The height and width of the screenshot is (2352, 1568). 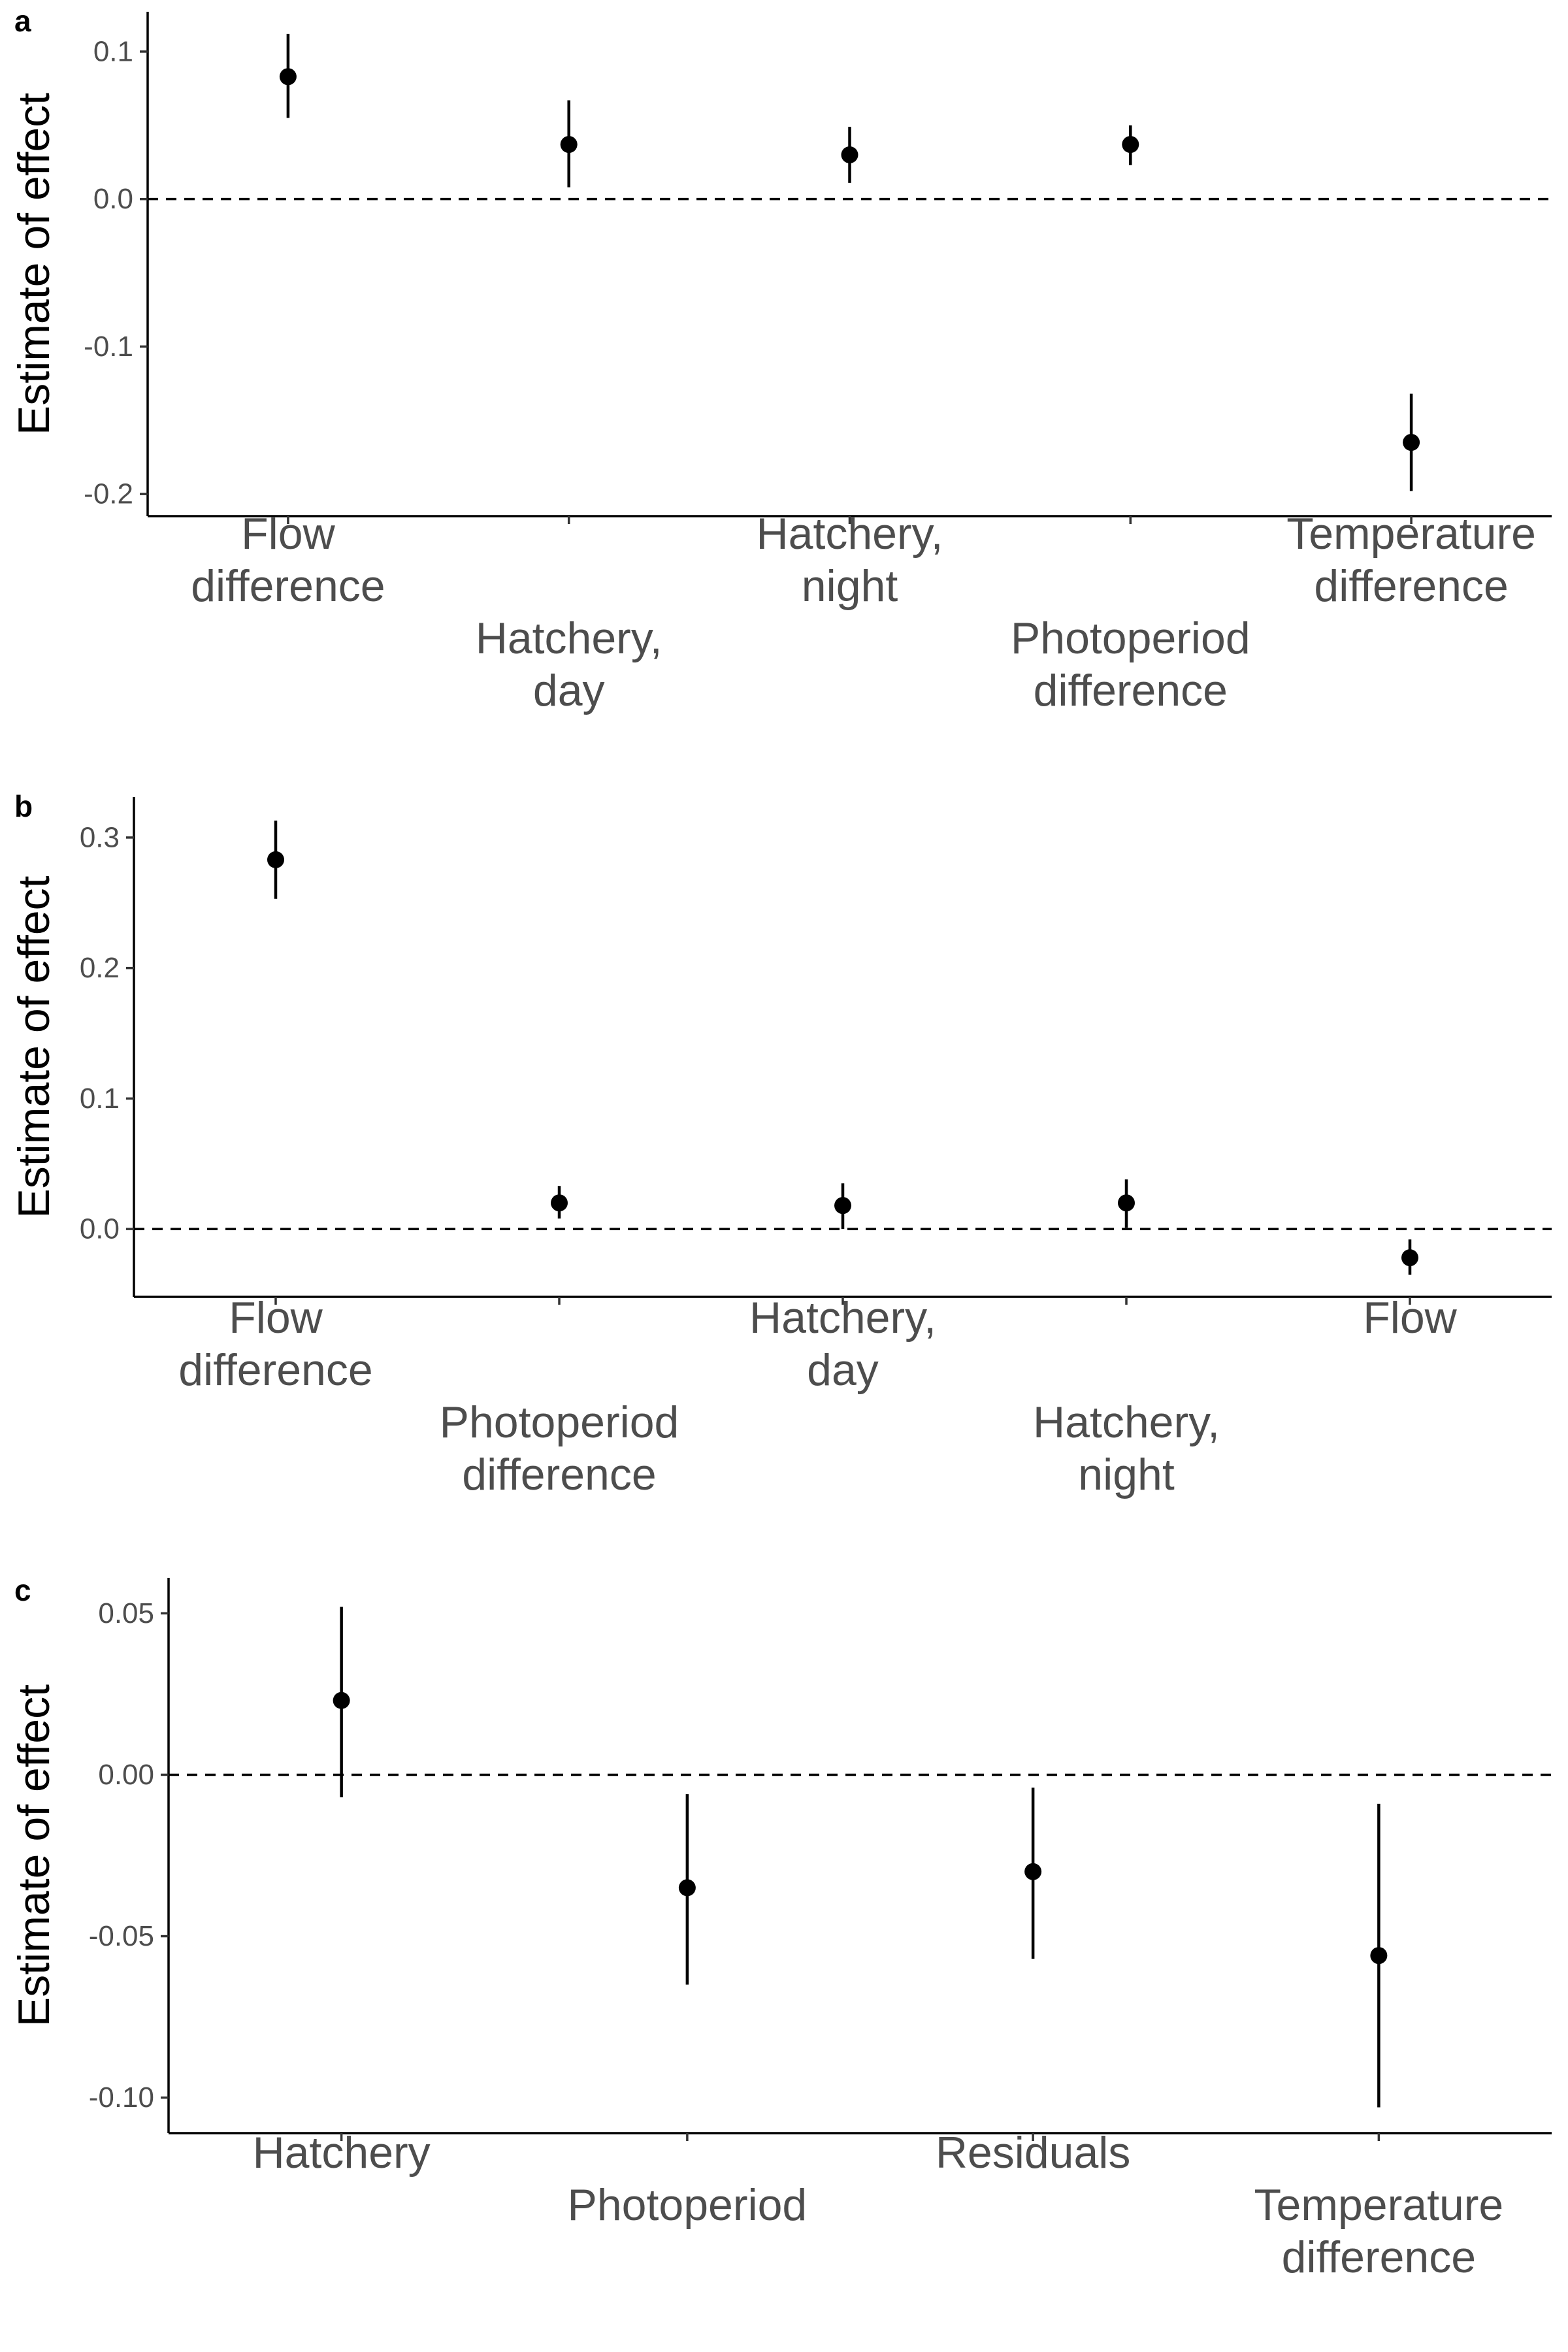 I want to click on x-tick-label-line: Residuals, so click(x=1033, y=2153).